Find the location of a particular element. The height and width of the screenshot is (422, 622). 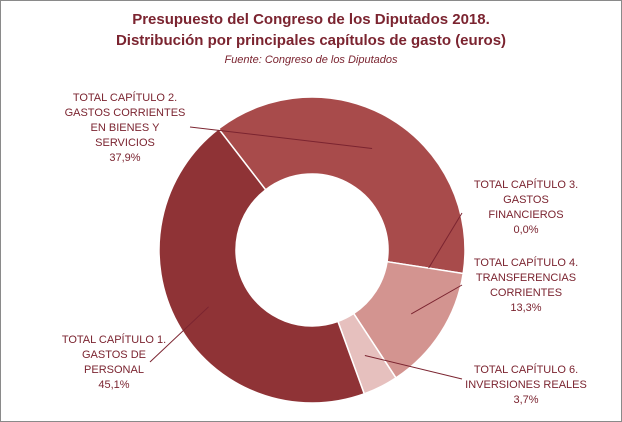

label-cap2-line1: TOTAL CAPÍTULO 2. is located at coordinates (125, 98).